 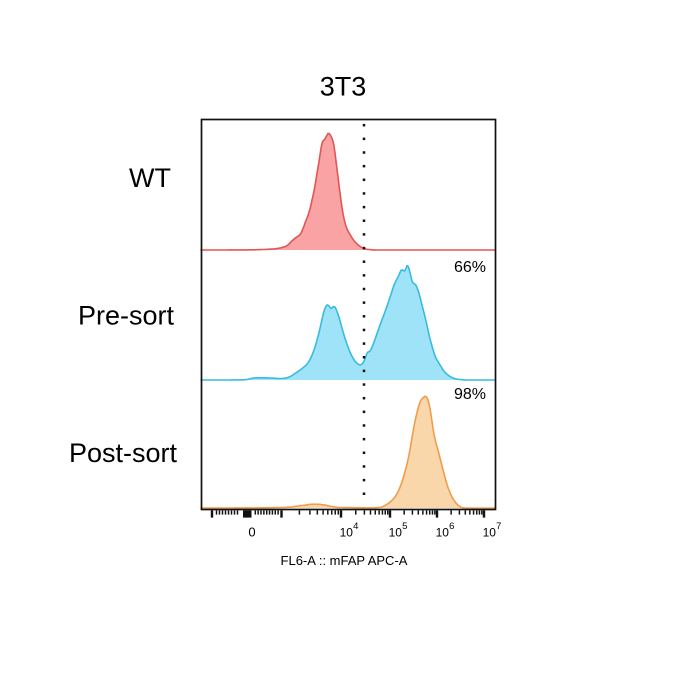 I want to click on svg-text: FL6-A :: mFAP APC-A, so click(x=344, y=560).